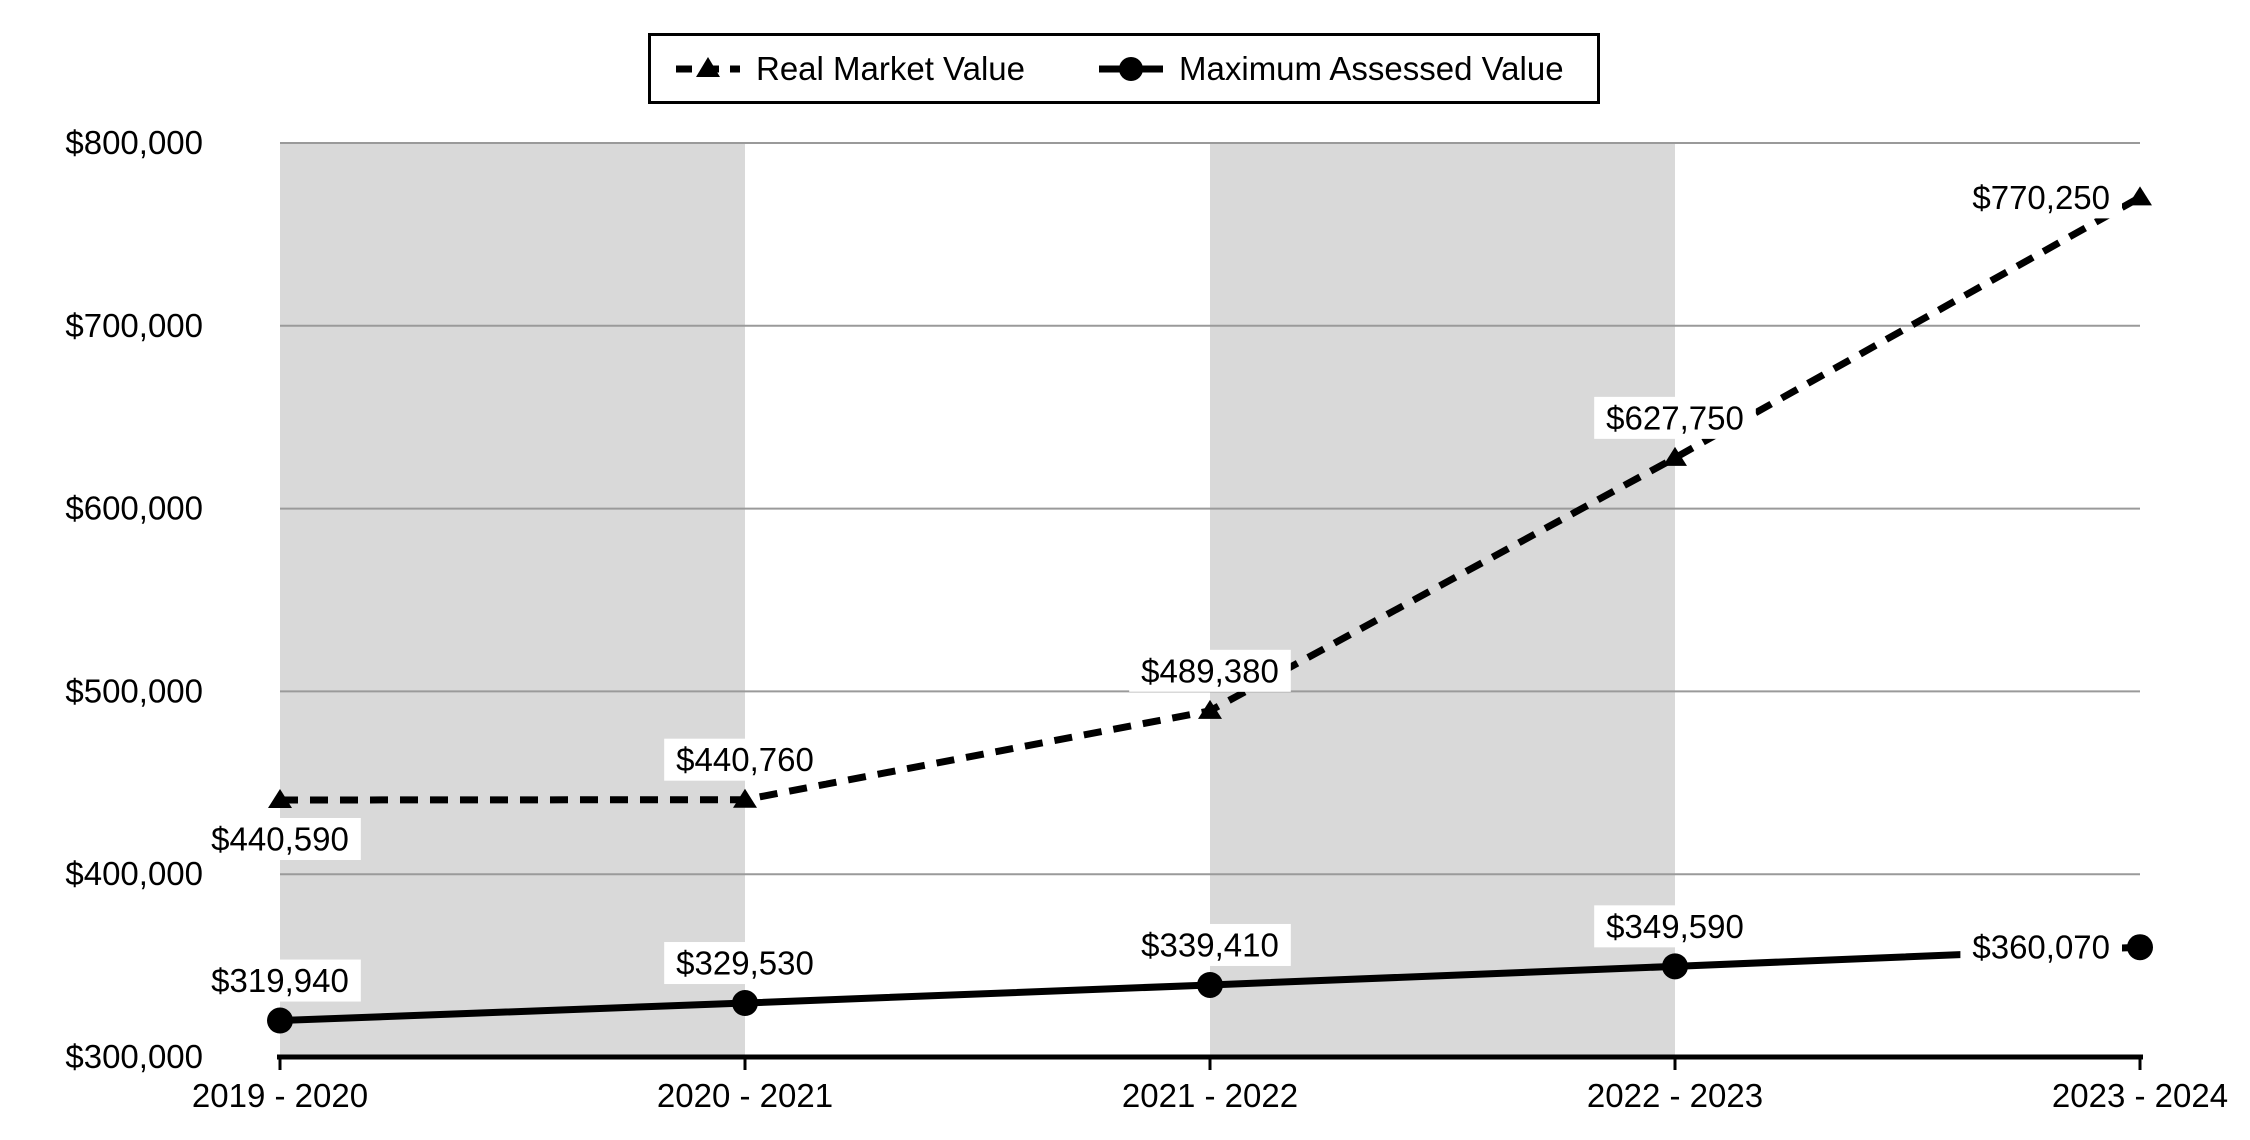 This screenshot has height=1140, width=2250. I want to click on data-label: $489,380, so click(1210, 670).